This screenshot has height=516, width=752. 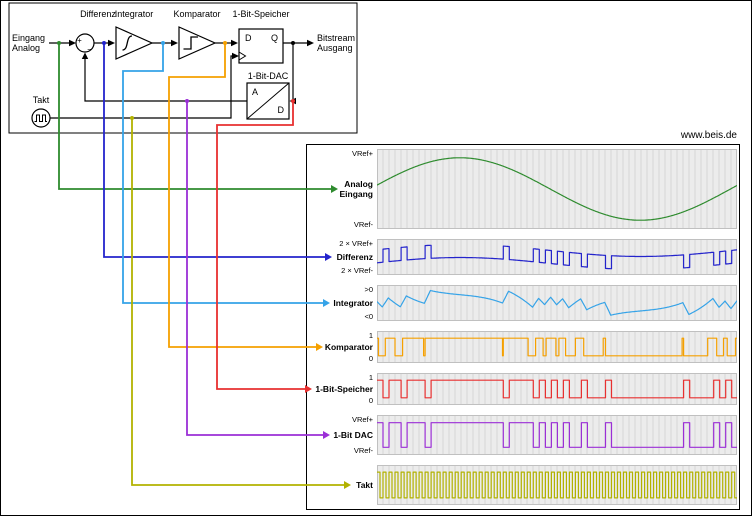 What do you see at coordinates (370, 377) in the screenshot?
I see `axis-top-label-speicher: 1` at bounding box center [370, 377].